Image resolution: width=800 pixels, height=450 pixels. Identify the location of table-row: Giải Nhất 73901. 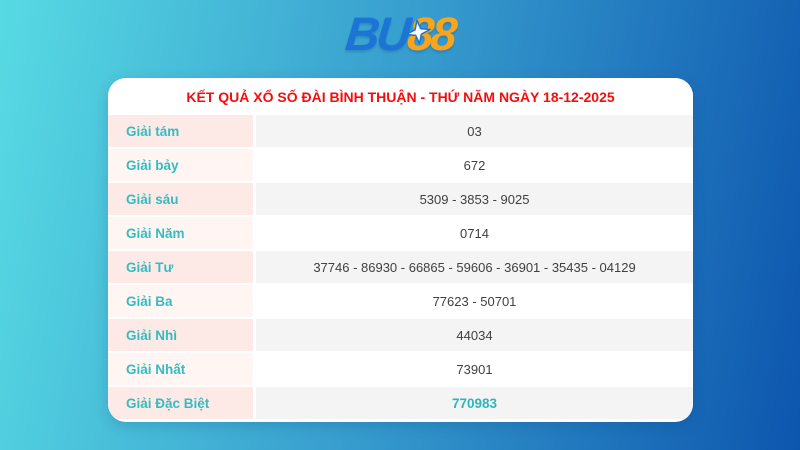
(400, 369).